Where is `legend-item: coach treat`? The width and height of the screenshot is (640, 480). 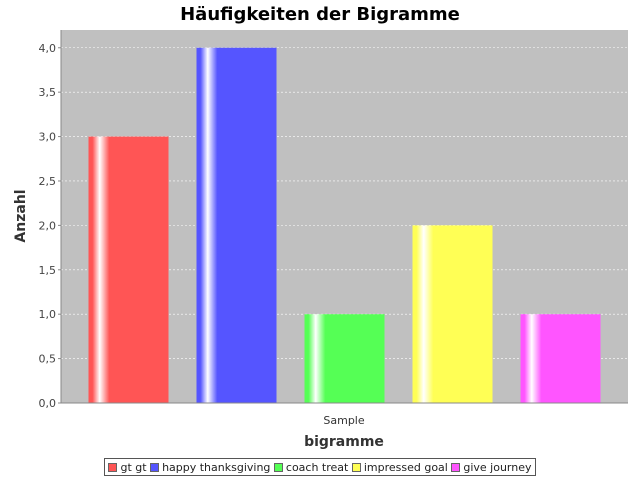
legend-item: coach treat is located at coordinates (311, 467).